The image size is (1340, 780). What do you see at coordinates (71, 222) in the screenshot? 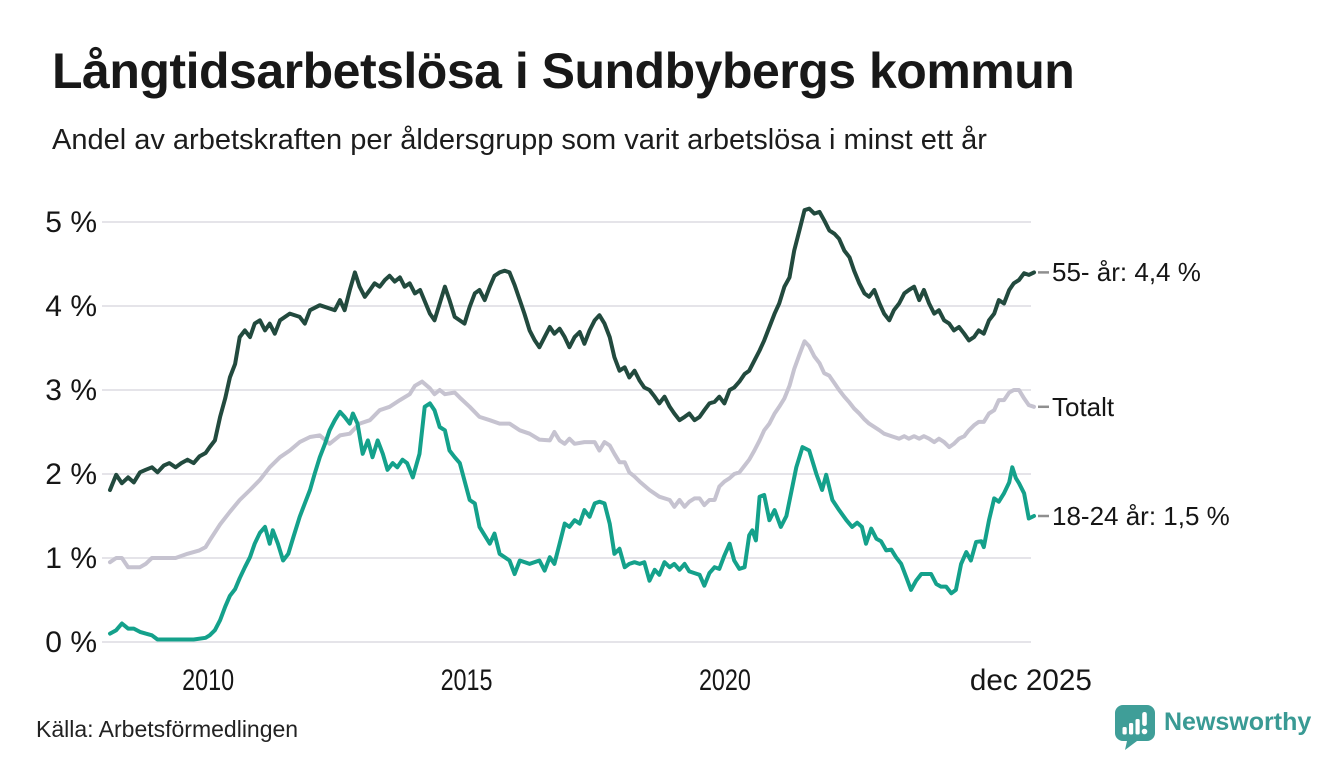
I see `y-tick-label: 5 %` at bounding box center [71, 222].